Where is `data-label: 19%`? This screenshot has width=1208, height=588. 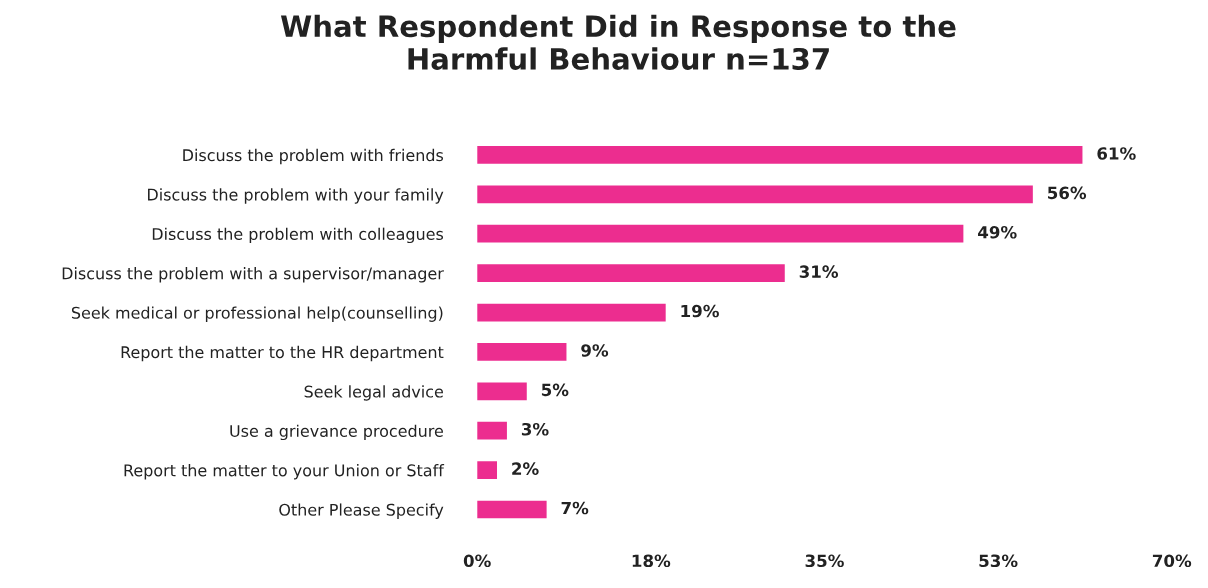 data-label: 19% is located at coordinates (700, 311).